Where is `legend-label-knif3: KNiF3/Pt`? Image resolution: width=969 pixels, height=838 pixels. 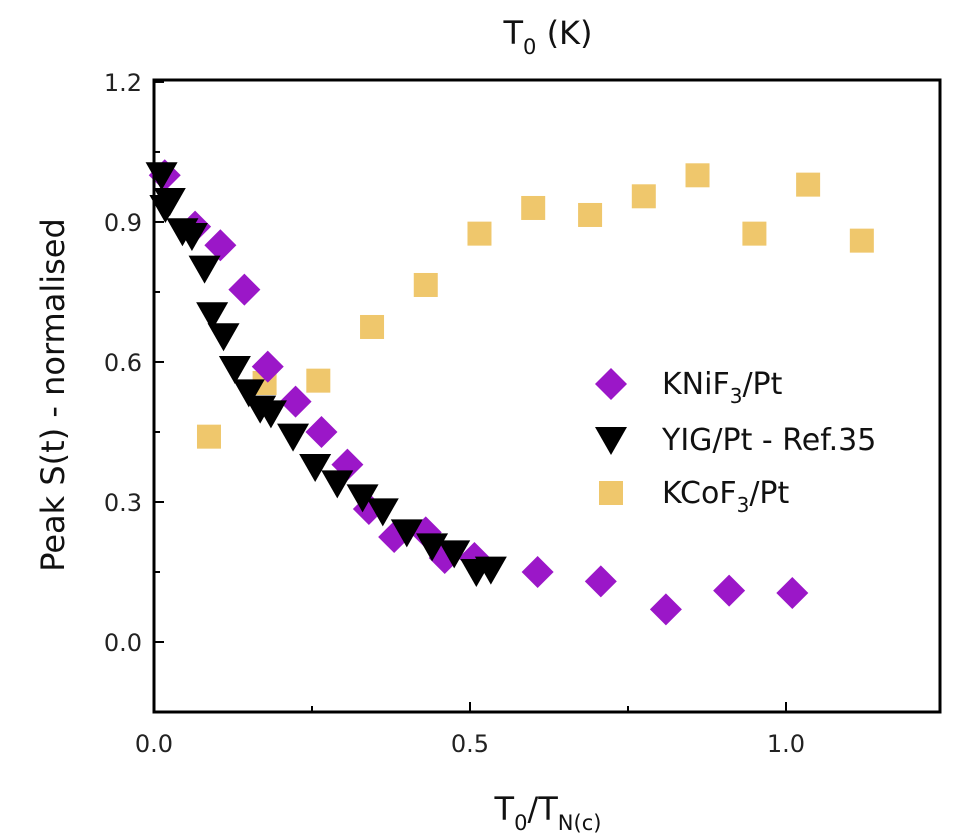
legend-label-knif3: KNiF3/Pt is located at coordinates (722, 387).